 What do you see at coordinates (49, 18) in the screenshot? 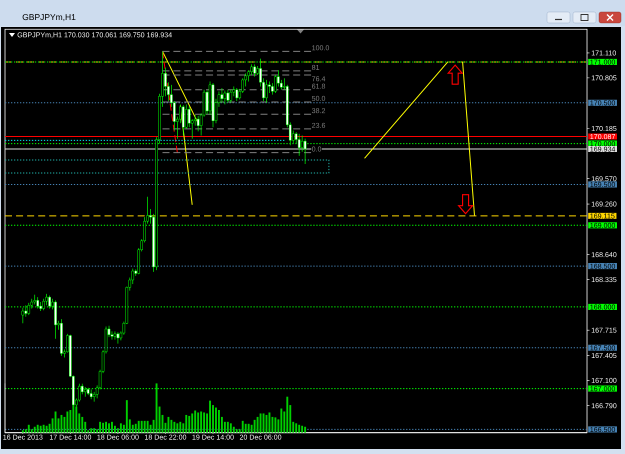
I see `chart-title: GBPJPYm,H1` at bounding box center [49, 18].